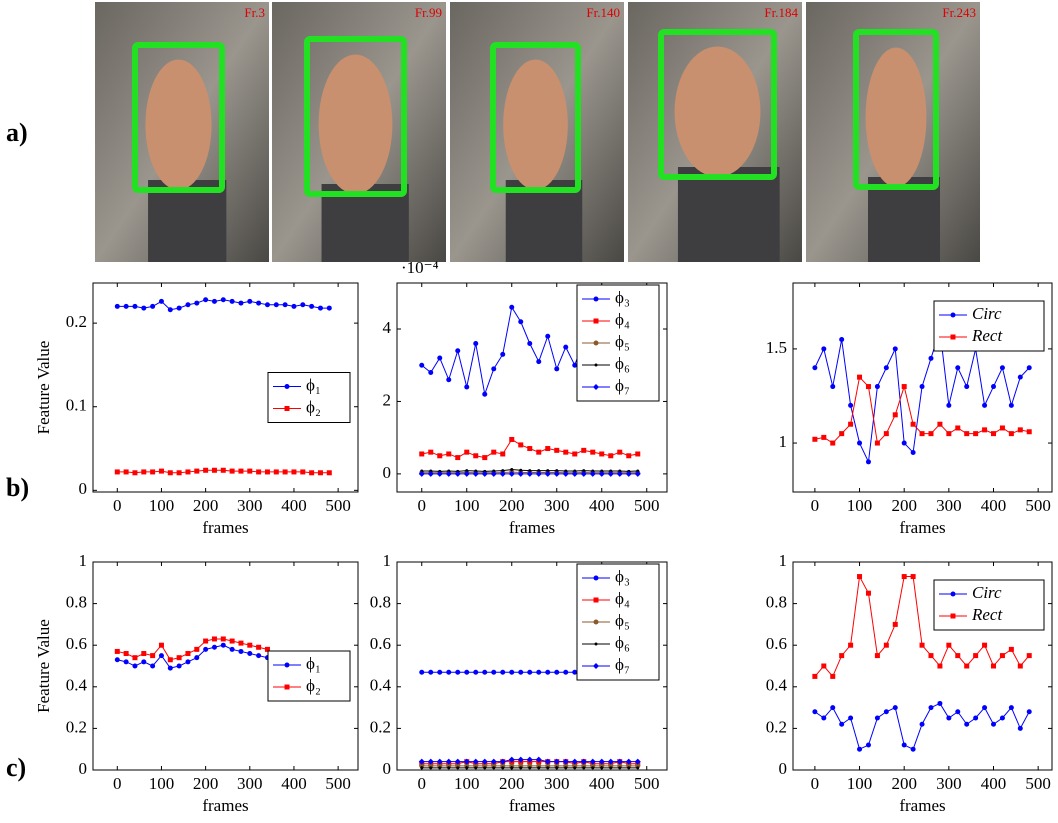  Describe the element at coordinates (387, 399) in the screenshot. I see `y-tick-label: 2` at that location.